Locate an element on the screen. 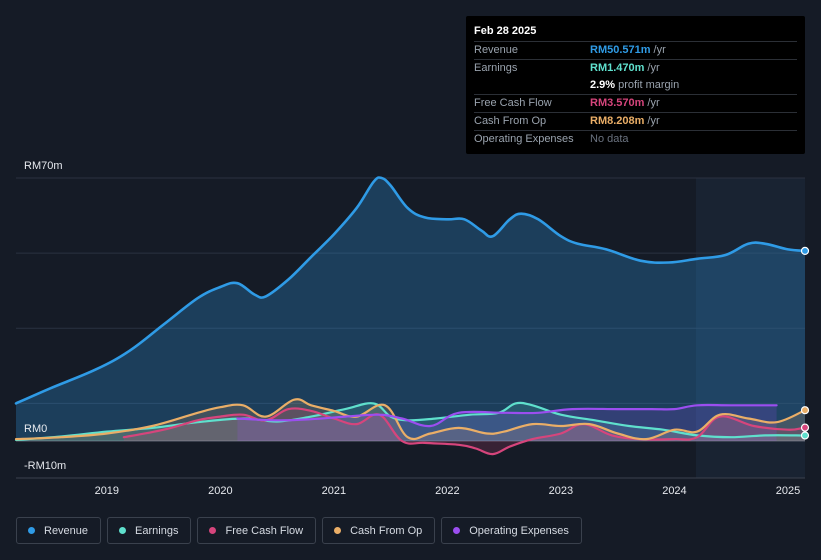  tooltip-row-cfo: Cash From Op RM8.208m /yr is located at coordinates (635, 121).